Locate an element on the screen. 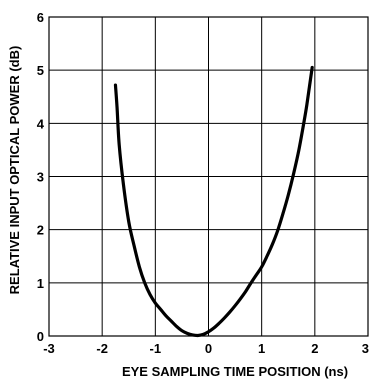  y-tick-label: 4 is located at coordinates (41, 123).